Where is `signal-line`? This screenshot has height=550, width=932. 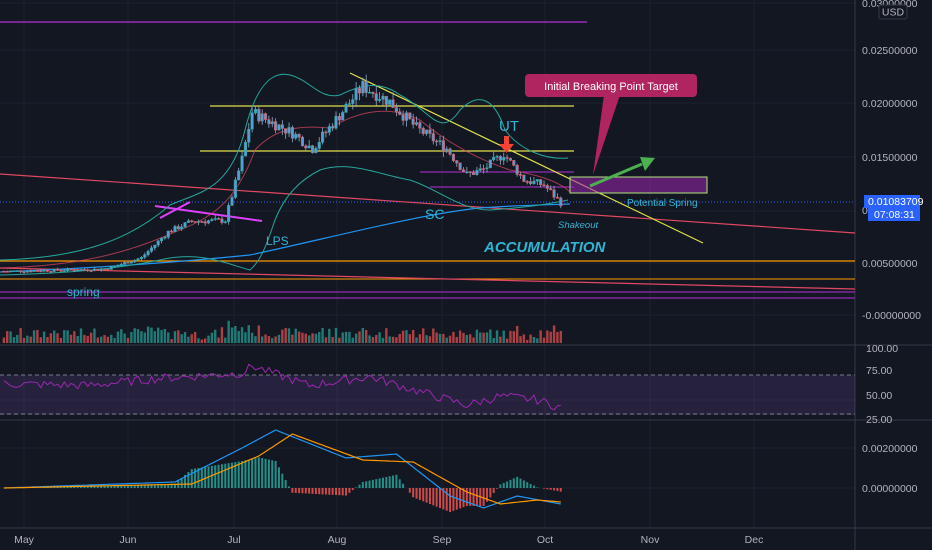 signal-line is located at coordinates (282, 469).